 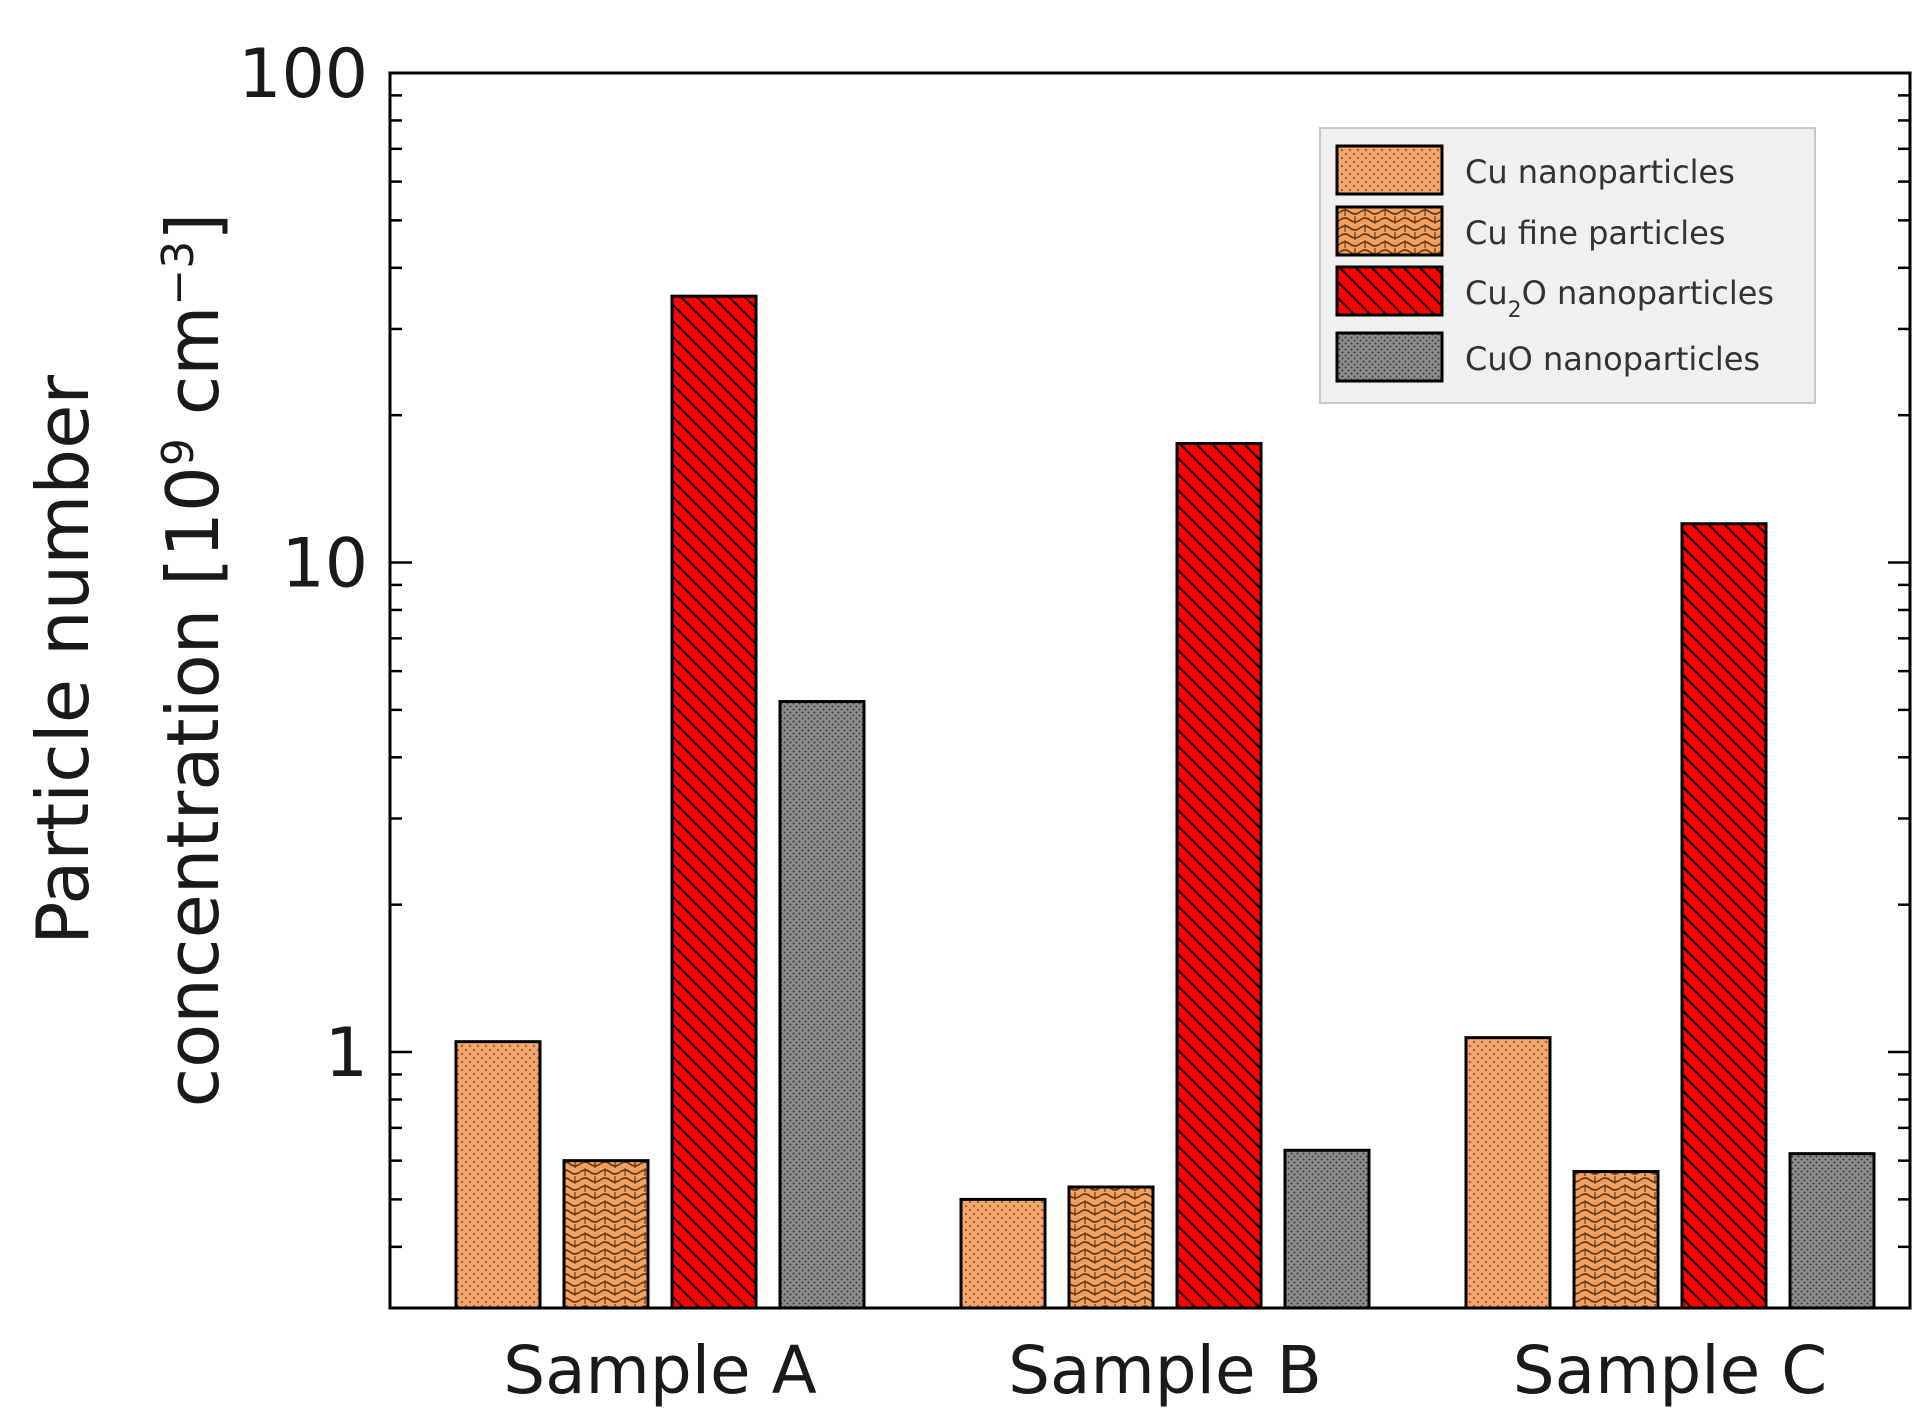 I want to click on bar-sample-b-cu-nanoparticles, so click(x=1003, y=1253).